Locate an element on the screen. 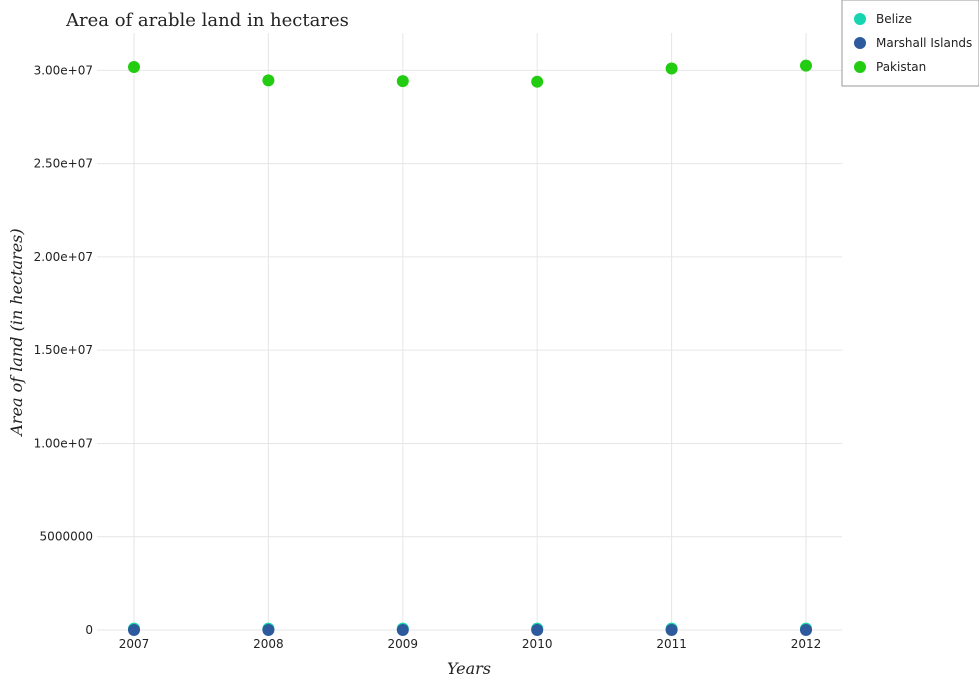 Image resolution: width=979 pixels, height=700 pixels. y-tick-label: 3.00e+07 is located at coordinates (63, 70).